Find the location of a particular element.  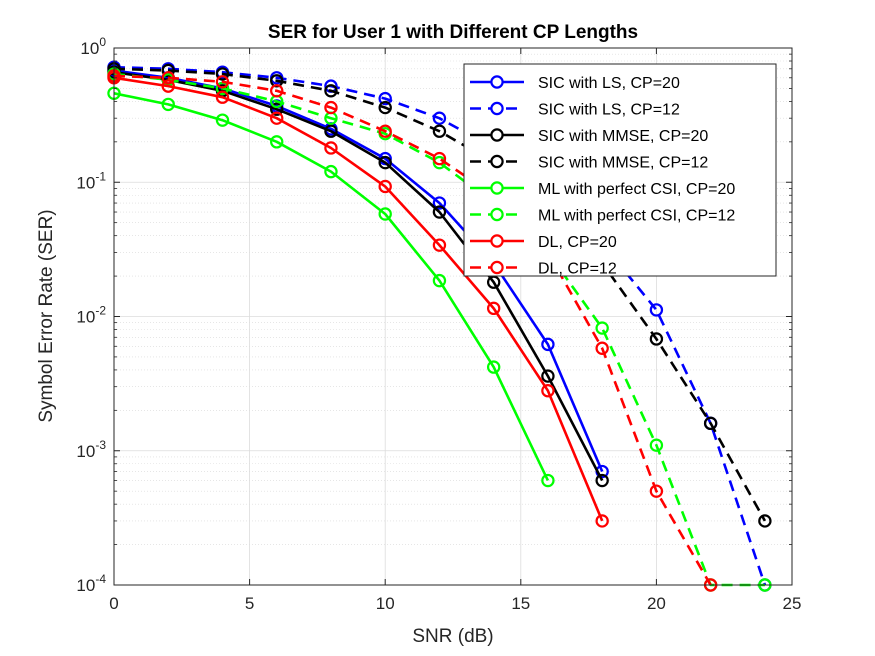

legend-entry: ML with perfect CSI, CP=20 is located at coordinates (602, 189).